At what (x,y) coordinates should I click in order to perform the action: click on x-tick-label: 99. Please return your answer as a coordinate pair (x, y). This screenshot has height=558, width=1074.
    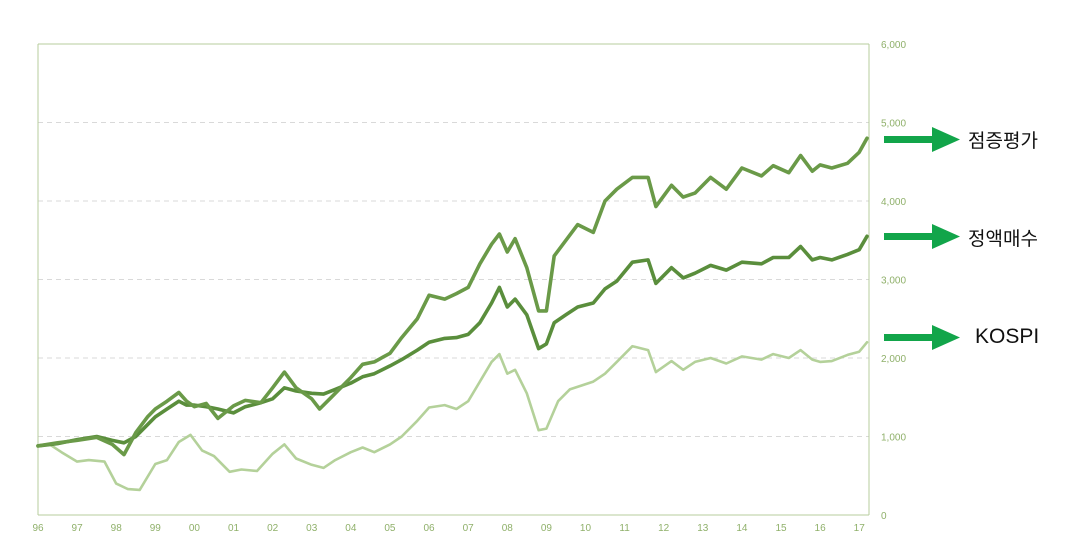
    Looking at the image, I should click on (156, 528).